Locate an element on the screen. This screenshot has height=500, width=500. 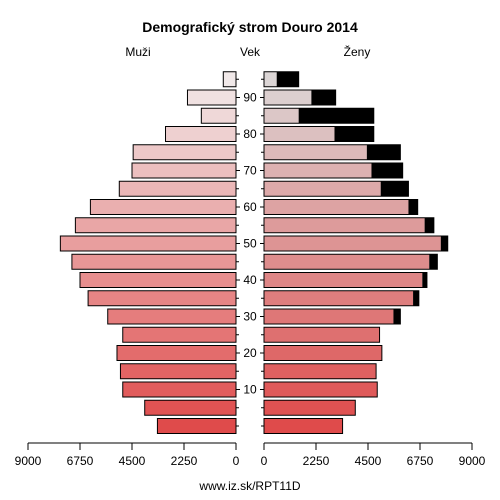
age-tick-label: 90 is located at coordinates (250, 98).